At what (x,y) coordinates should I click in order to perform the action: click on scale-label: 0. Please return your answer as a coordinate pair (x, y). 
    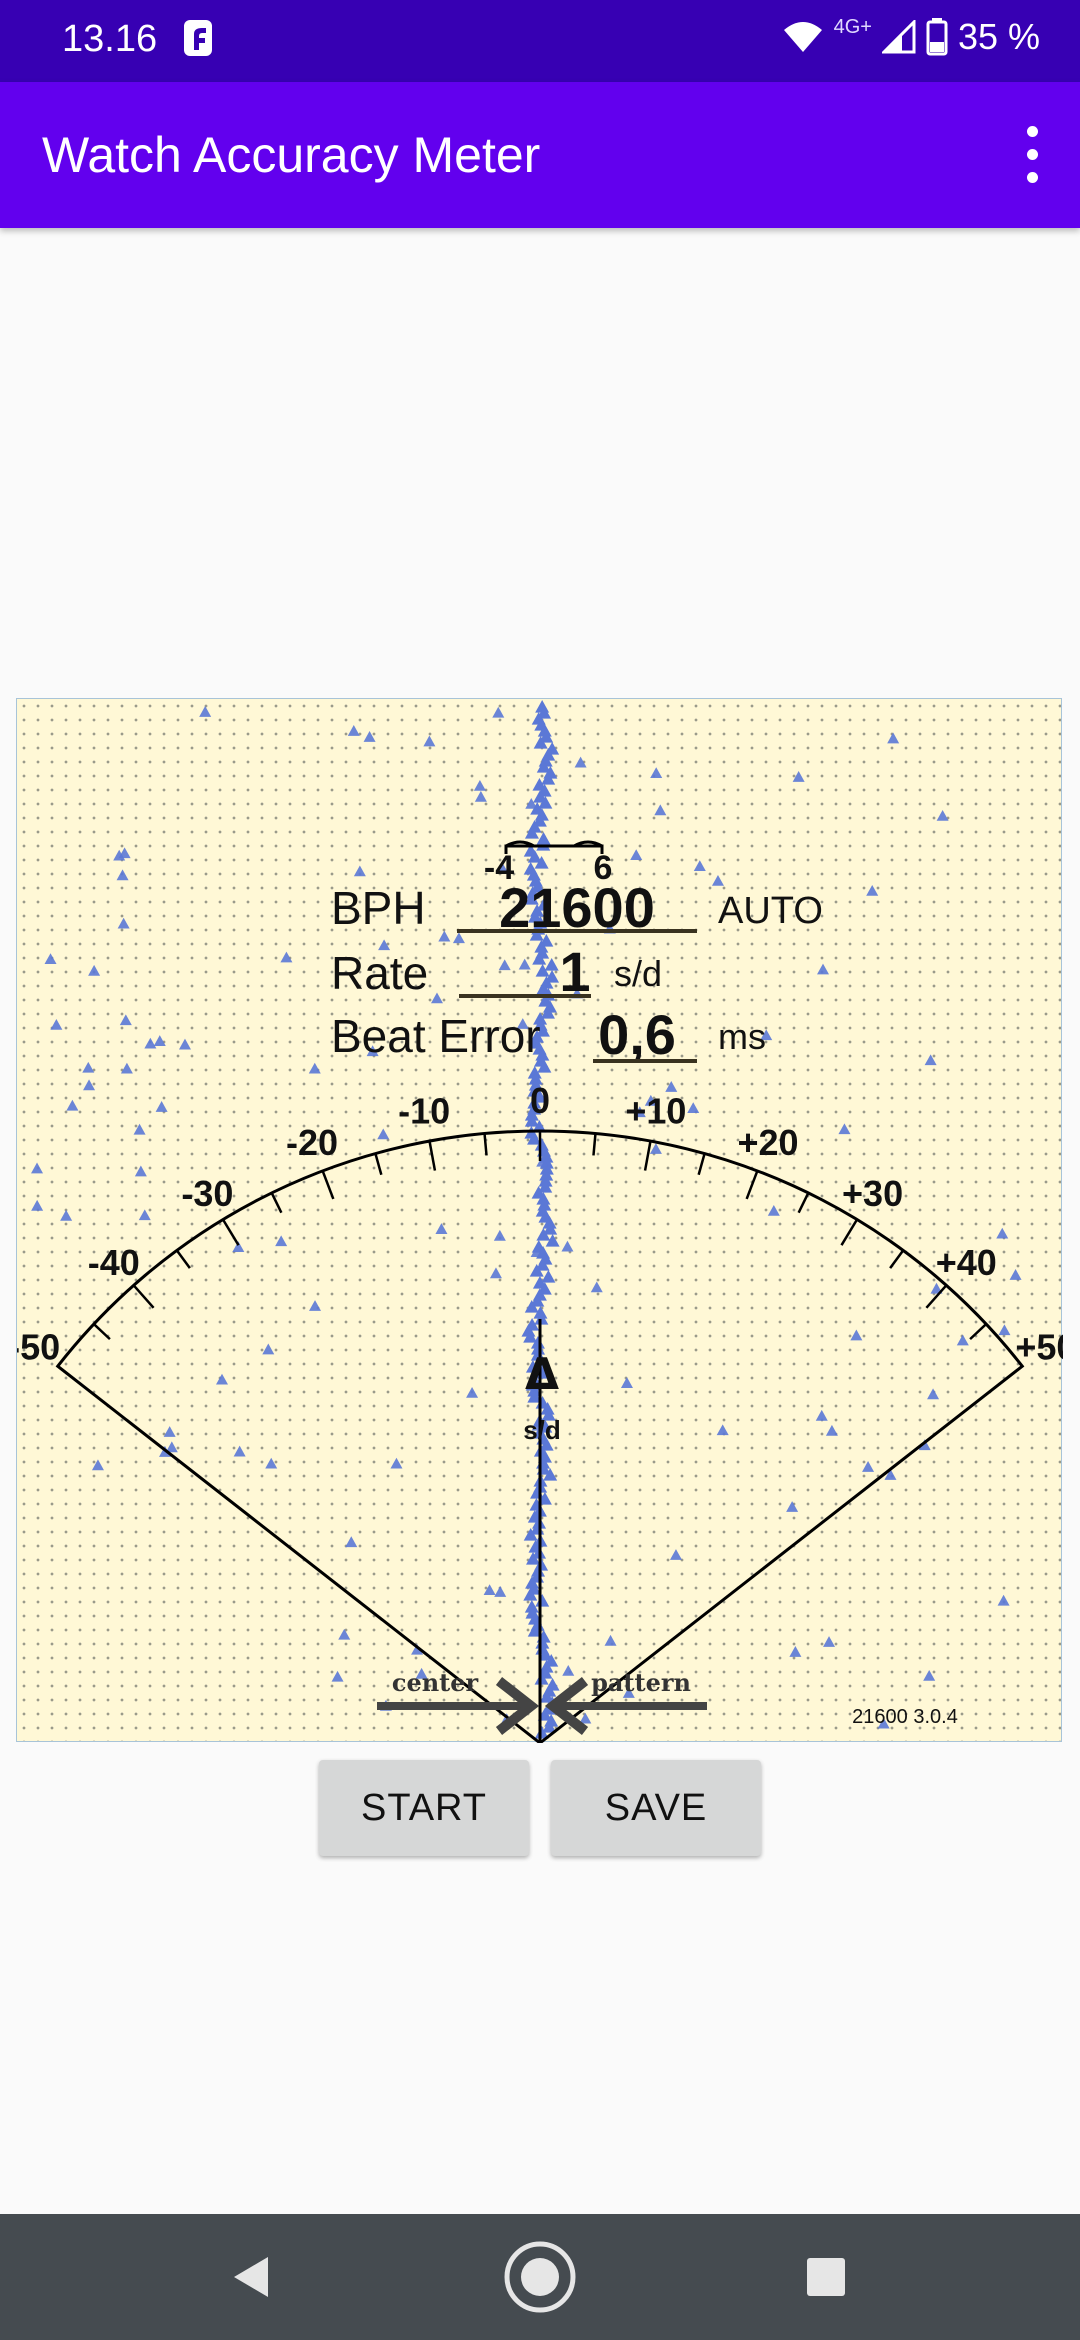
    Looking at the image, I should click on (540, 1100).